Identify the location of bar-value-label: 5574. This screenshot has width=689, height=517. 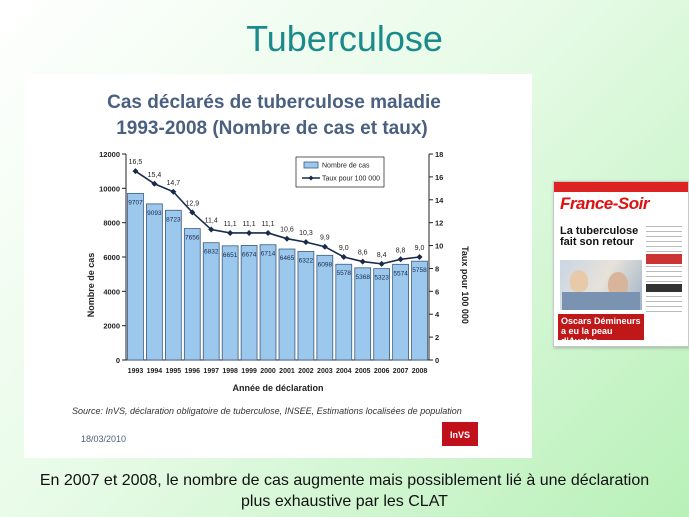
(400, 273).